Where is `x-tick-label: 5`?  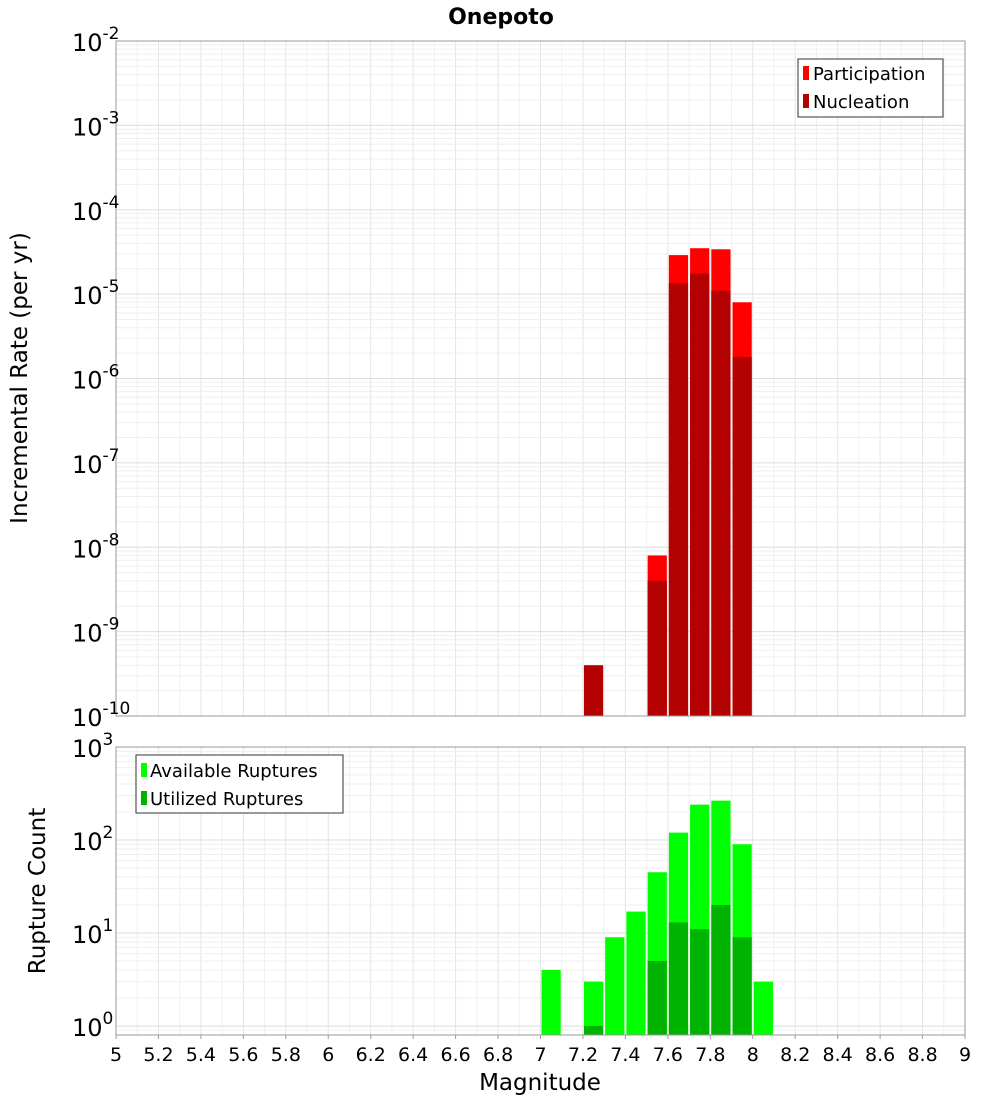
x-tick-label: 5 is located at coordinates (116, 1055).